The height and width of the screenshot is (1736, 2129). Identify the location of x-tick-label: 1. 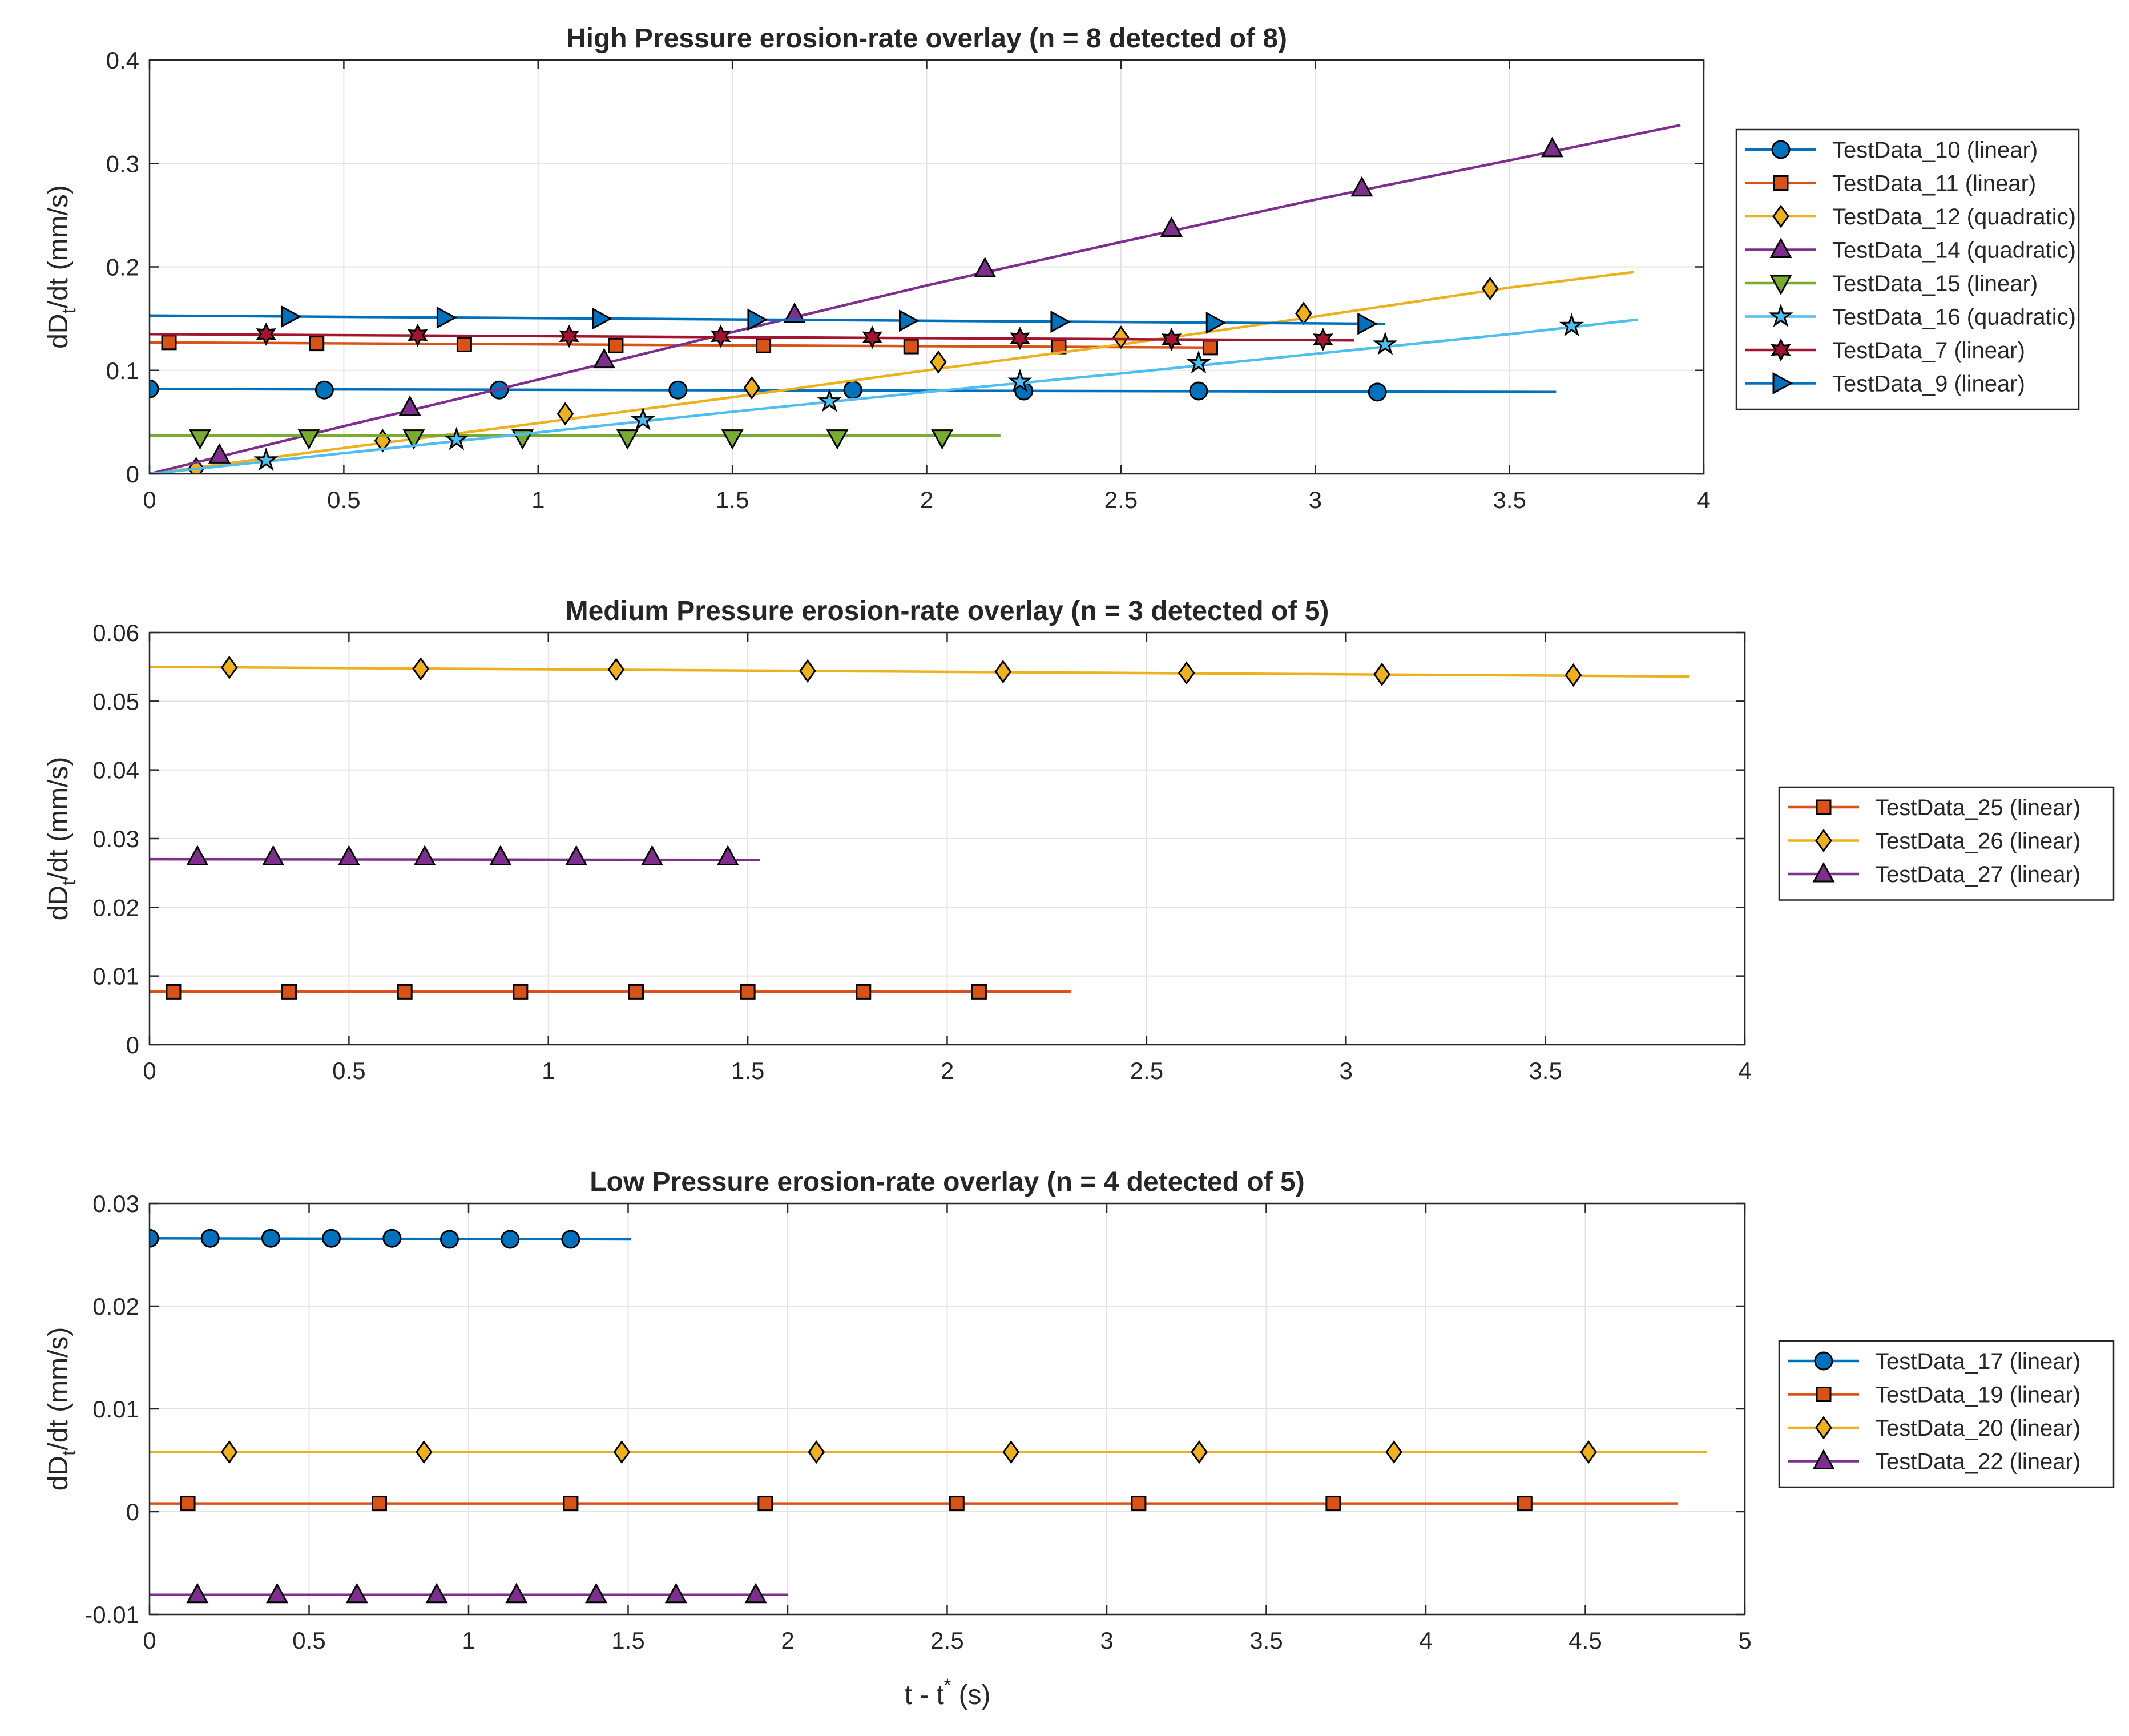
(538, 499).